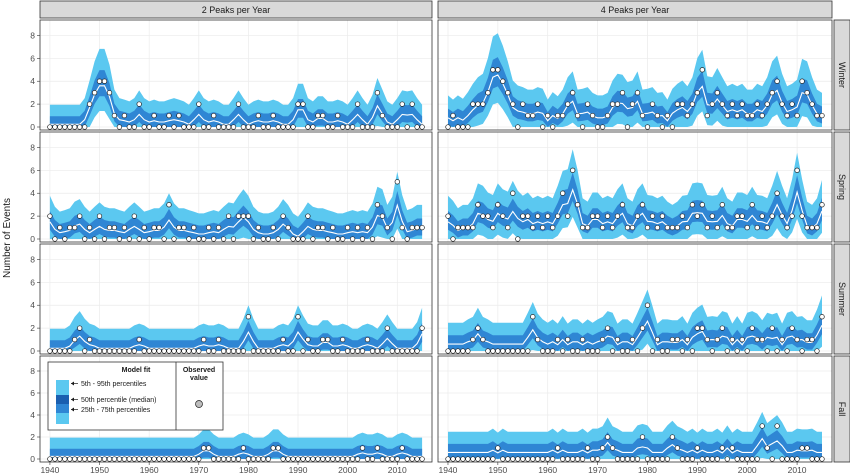 This screenshot has height=476, width=850. Describe the element at coordinates (842, 409) in the screenshot. I see `row-strip-label: Fall` at that location.